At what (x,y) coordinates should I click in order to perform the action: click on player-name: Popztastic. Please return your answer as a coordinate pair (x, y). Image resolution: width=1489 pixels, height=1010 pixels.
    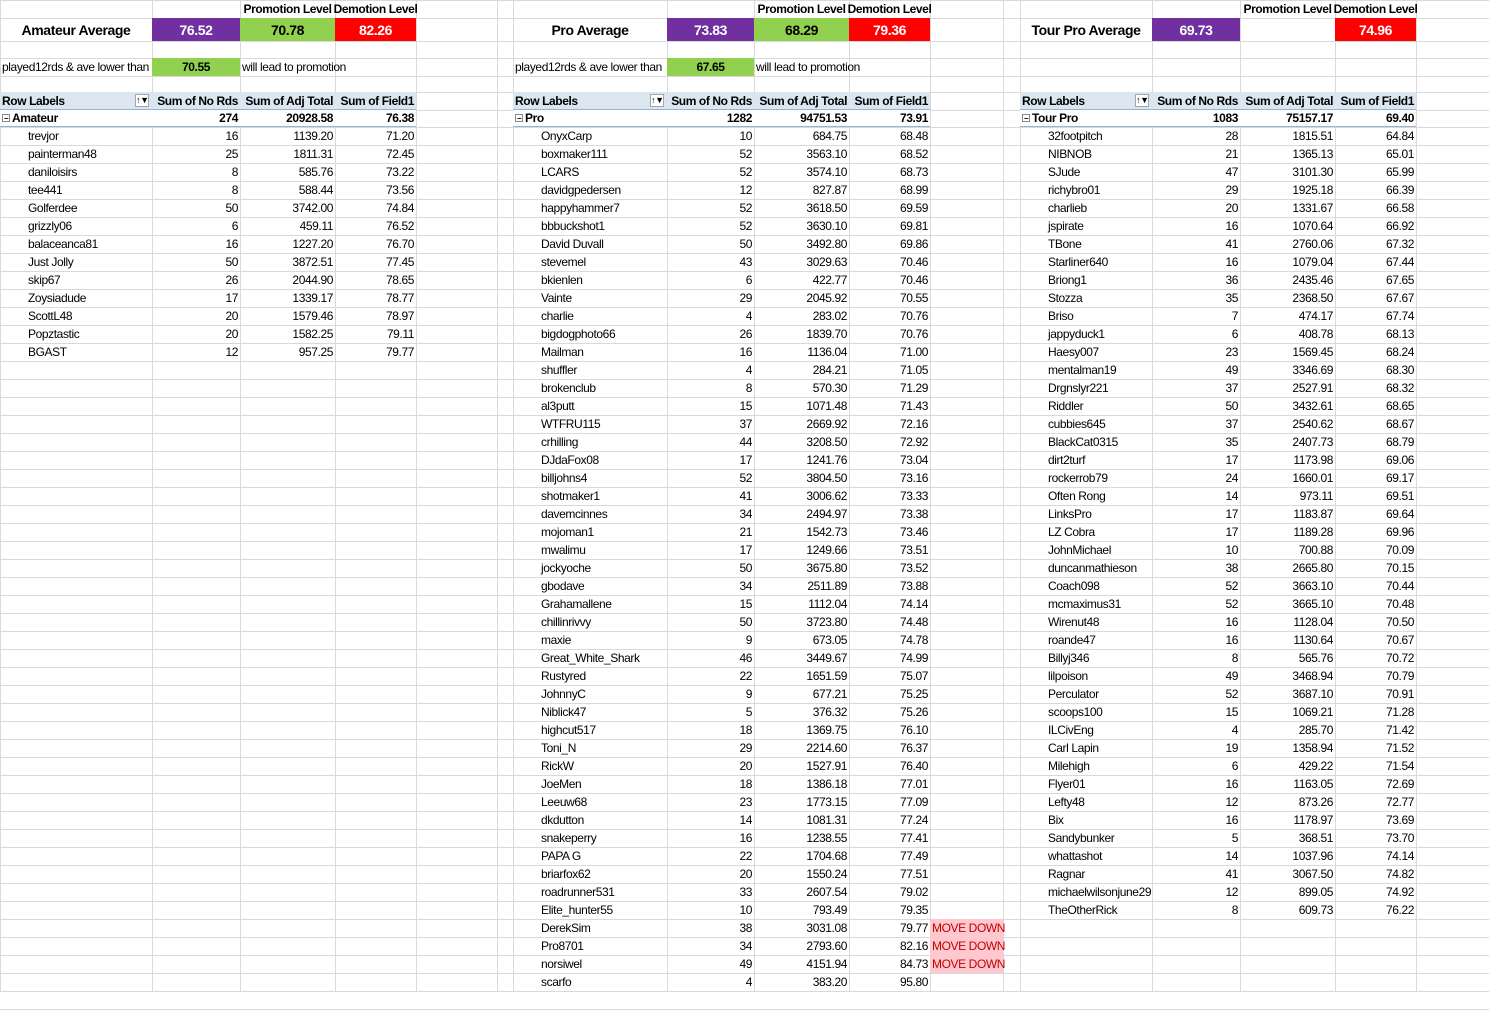
    Looking at the image, I should click on (54, 334).